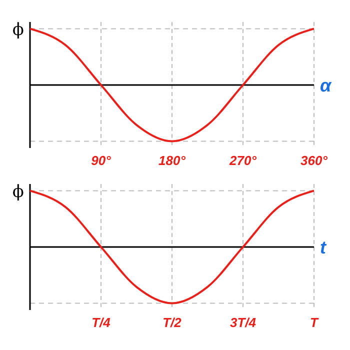  What do you see at coordinates (315, 322) in the screenshot?
I see `x-tick-label: T` at bounding box center [315, 322].